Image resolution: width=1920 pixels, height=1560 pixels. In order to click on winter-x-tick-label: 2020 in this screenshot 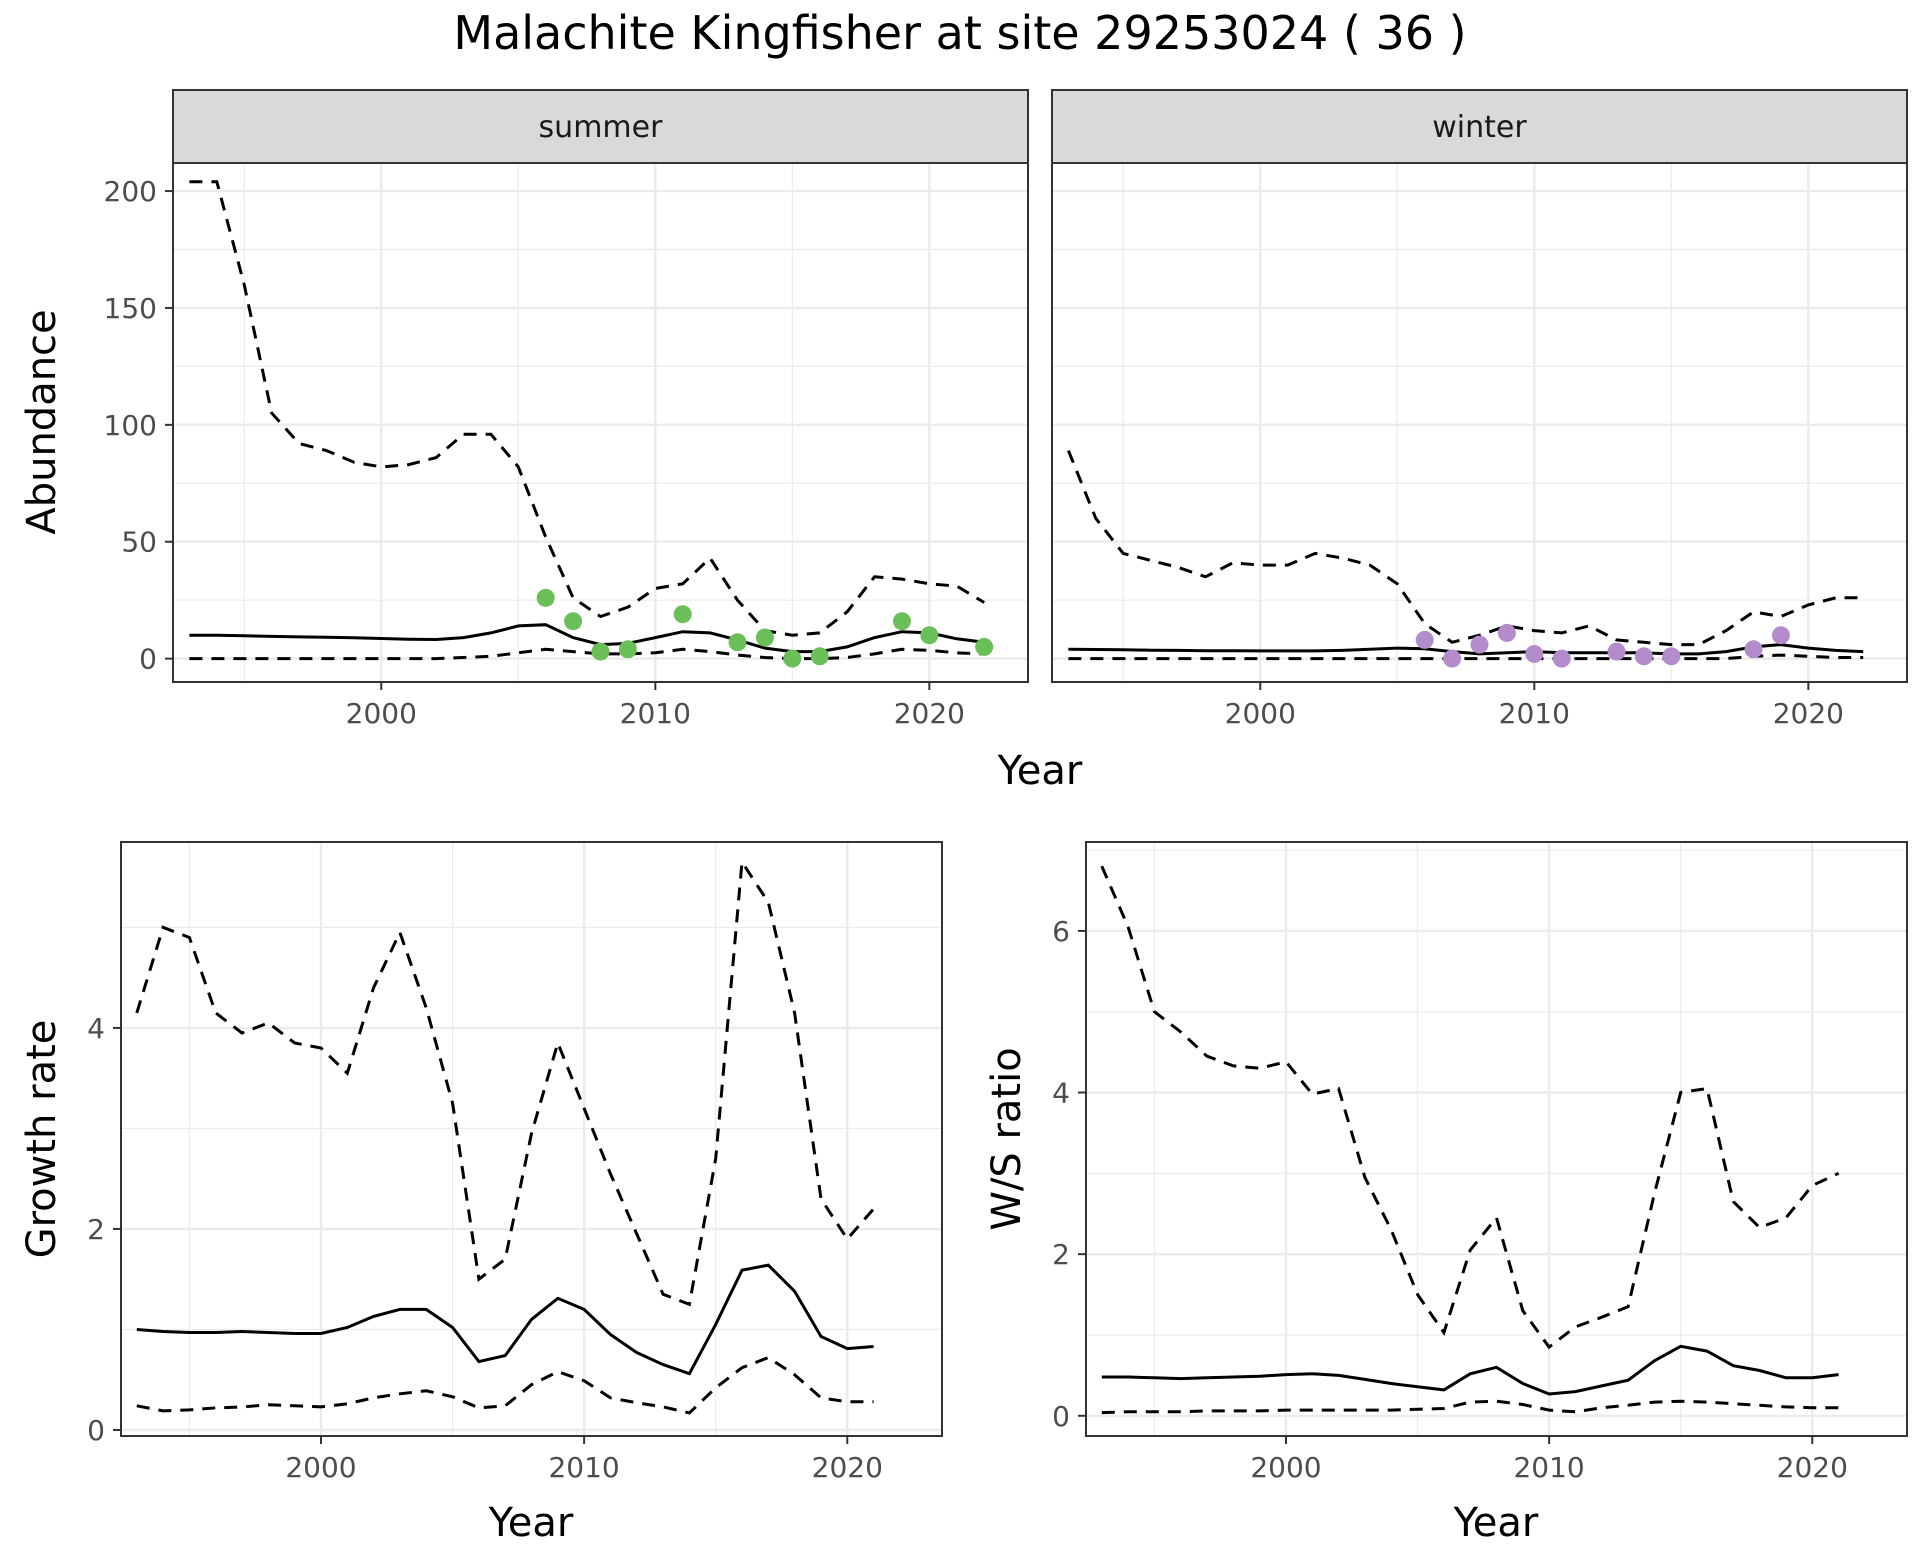, I will do `click(1808, 713)`.